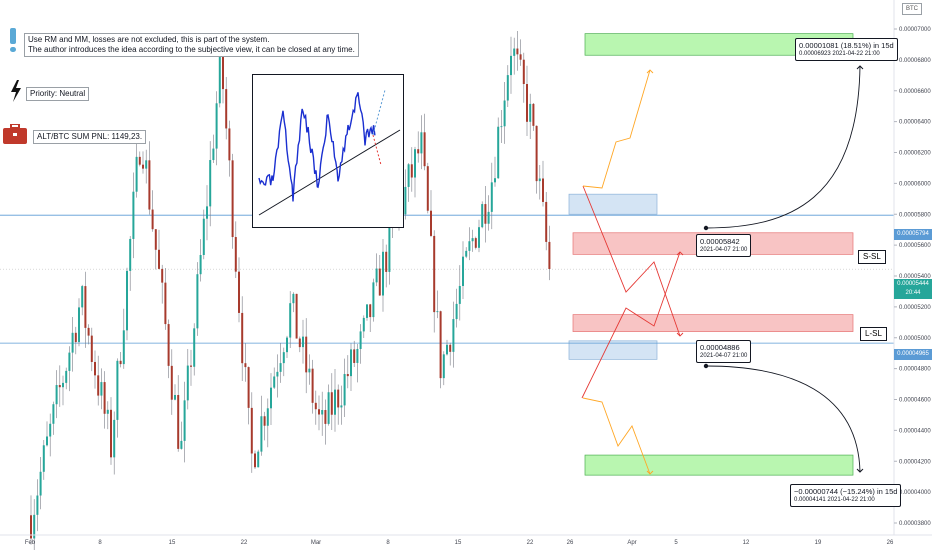  Describe the element at coordinates (846, 45) in the screenshot. I see `upper-target-line-1: 0.00001081 (18.51%) in 15d` at that location.